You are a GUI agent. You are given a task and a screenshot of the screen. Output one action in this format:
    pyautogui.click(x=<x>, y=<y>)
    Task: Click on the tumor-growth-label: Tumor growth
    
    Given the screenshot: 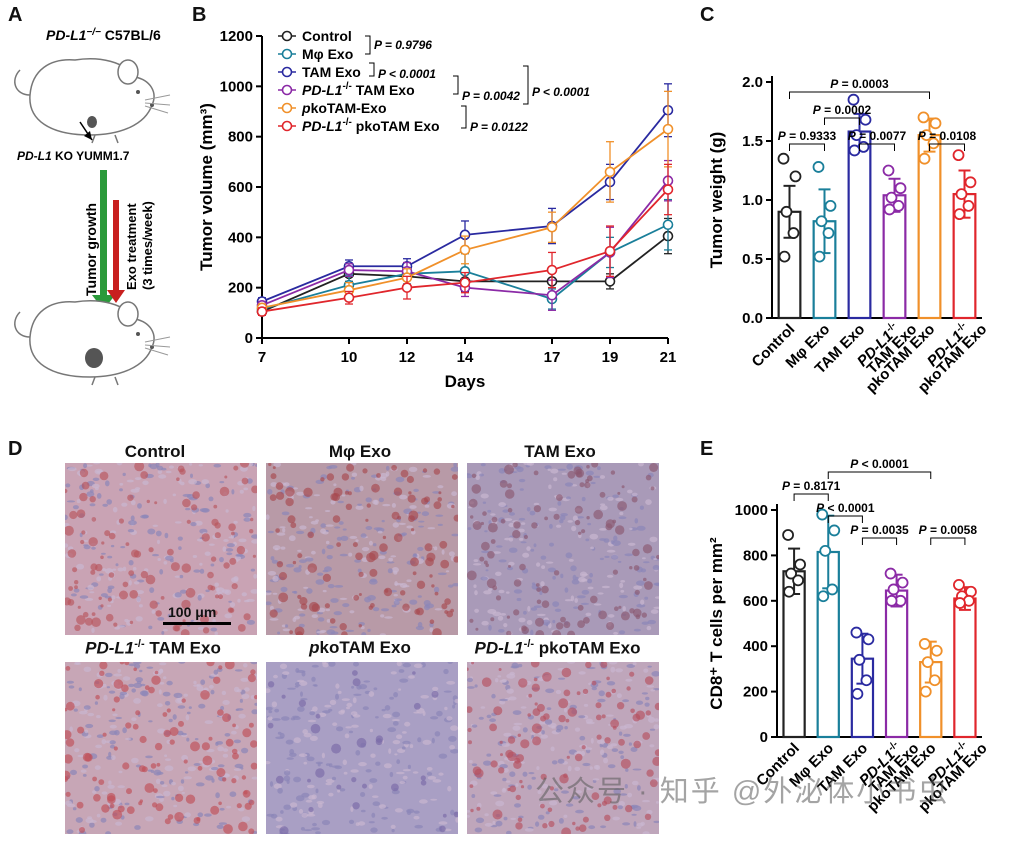 What is the action you would take?
    pyautogui.click(x=91, y=249)
    